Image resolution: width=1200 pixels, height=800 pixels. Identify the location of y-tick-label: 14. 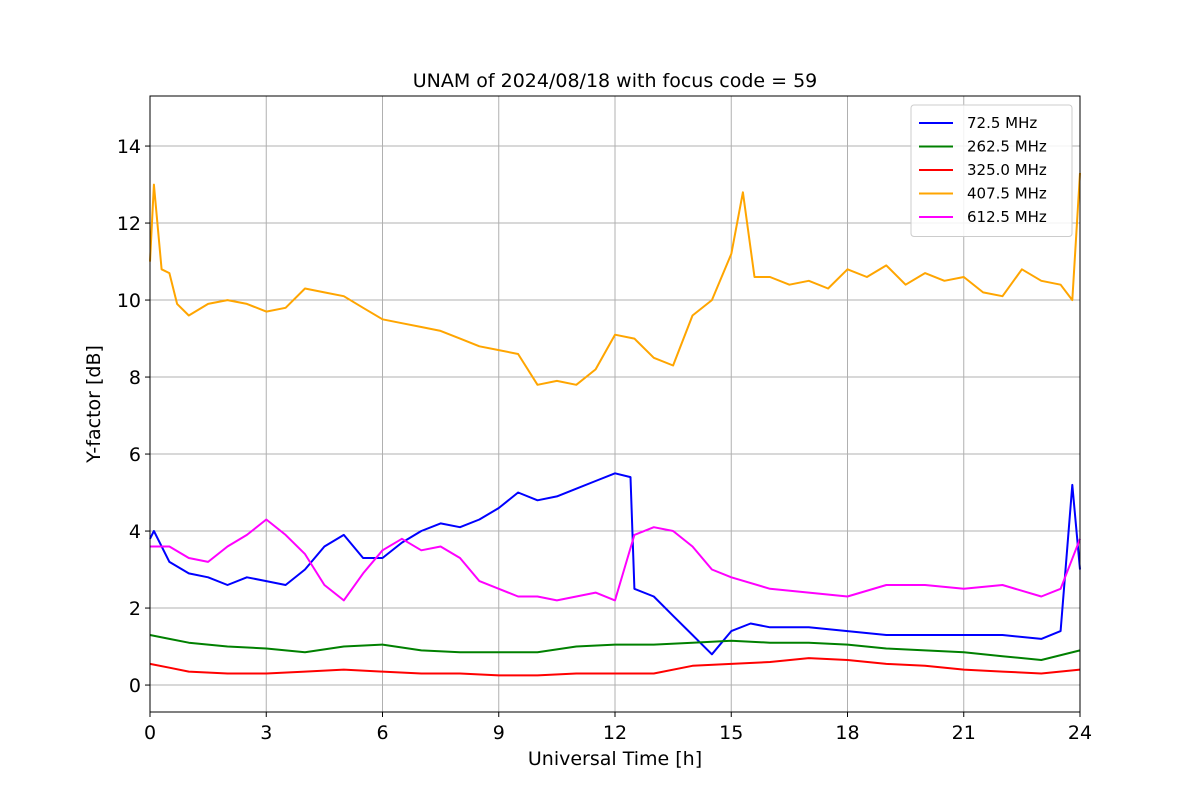
(129, 147).